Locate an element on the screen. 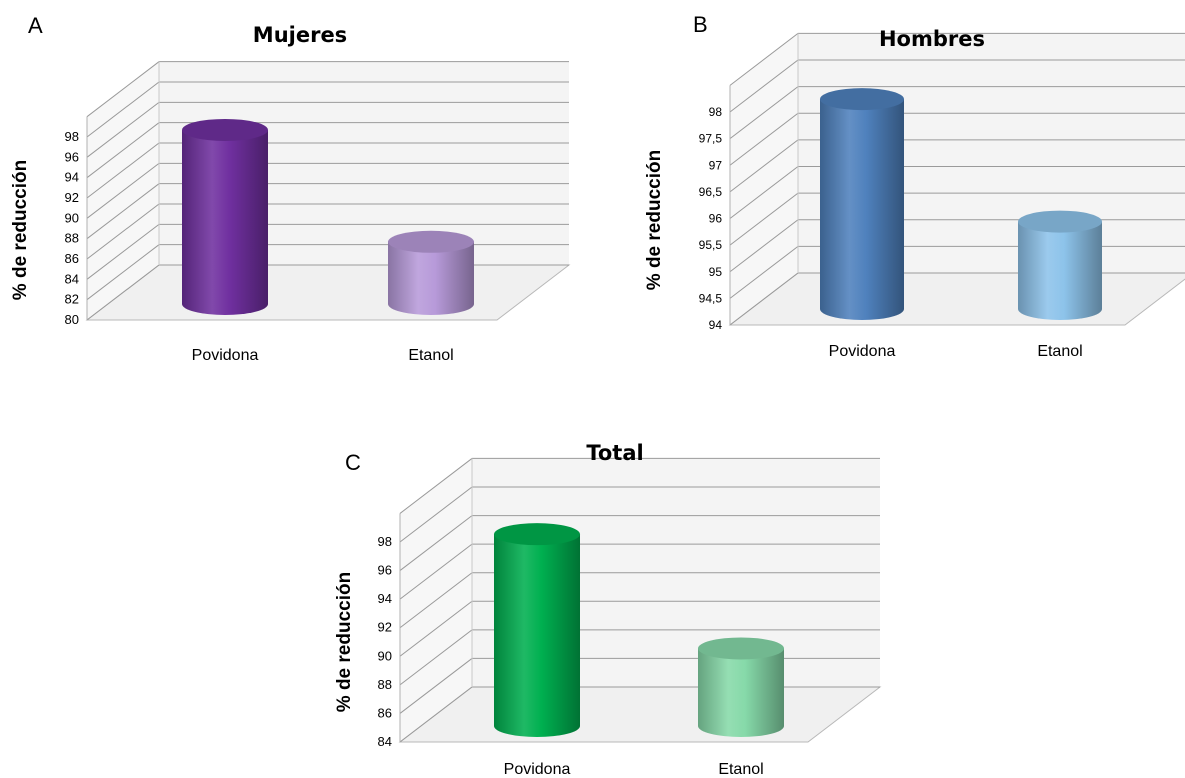  y-tick-label: 80 is located at coordinates (72, 319).